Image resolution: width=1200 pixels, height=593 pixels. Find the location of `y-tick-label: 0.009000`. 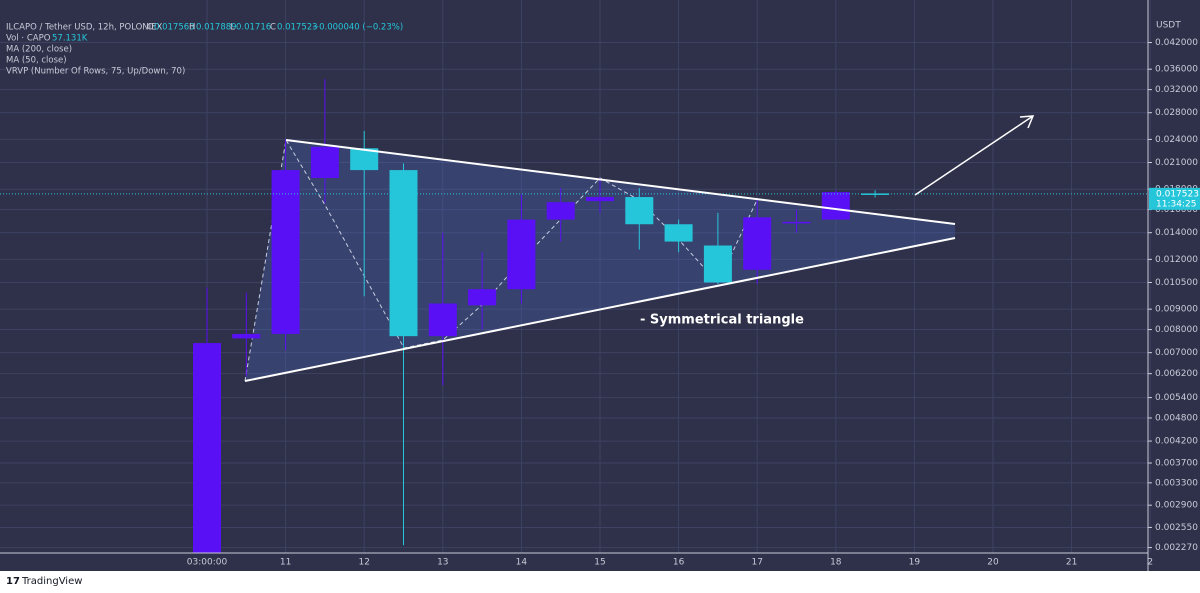

y-tick-label: 0.009000 is located at coordinates (1176, 310).